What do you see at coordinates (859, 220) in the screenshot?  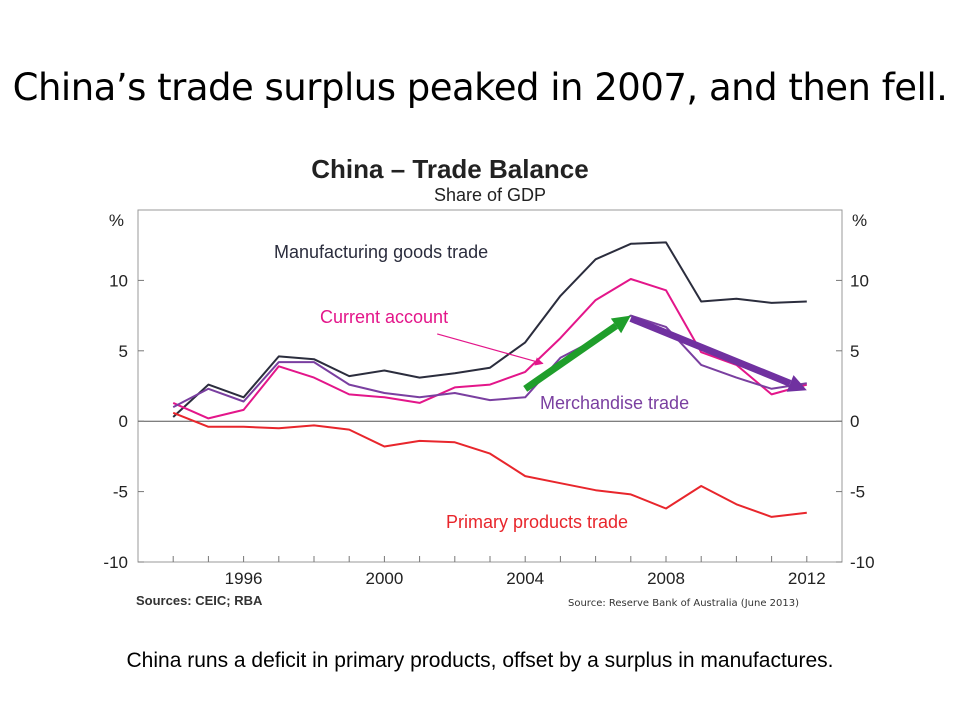 I see `y-unit-right: %` at bounding box center [859, 220].